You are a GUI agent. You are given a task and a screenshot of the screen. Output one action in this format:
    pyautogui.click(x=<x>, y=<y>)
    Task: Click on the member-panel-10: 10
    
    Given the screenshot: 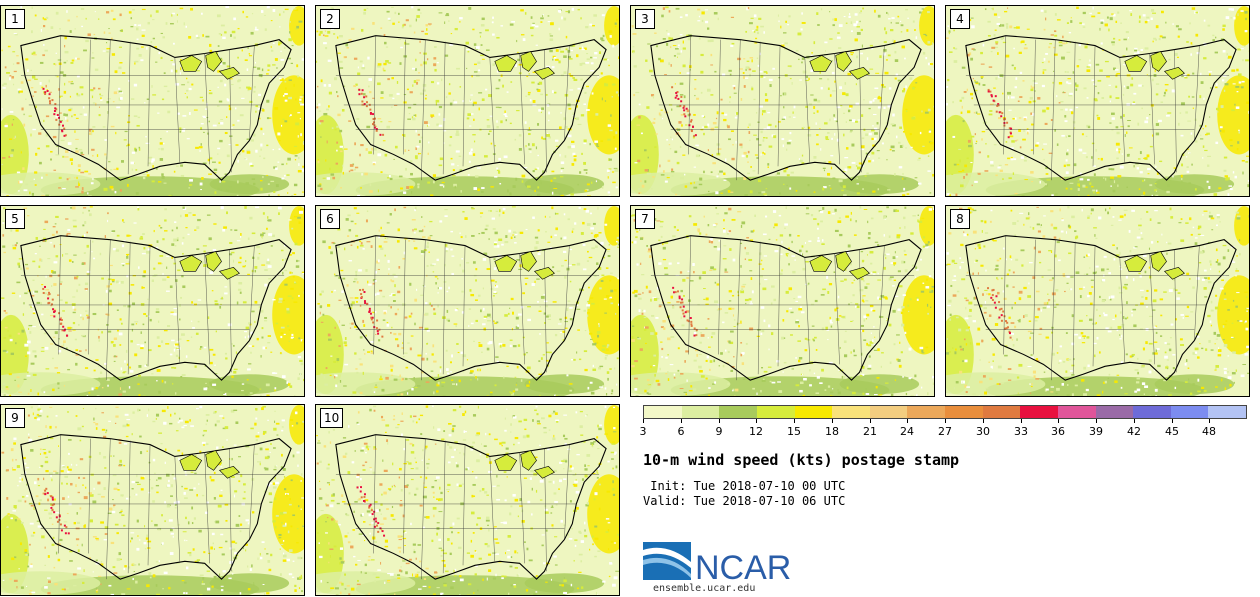 What is the action you would take?
    pyautogui.click(x=467, y=500)
    